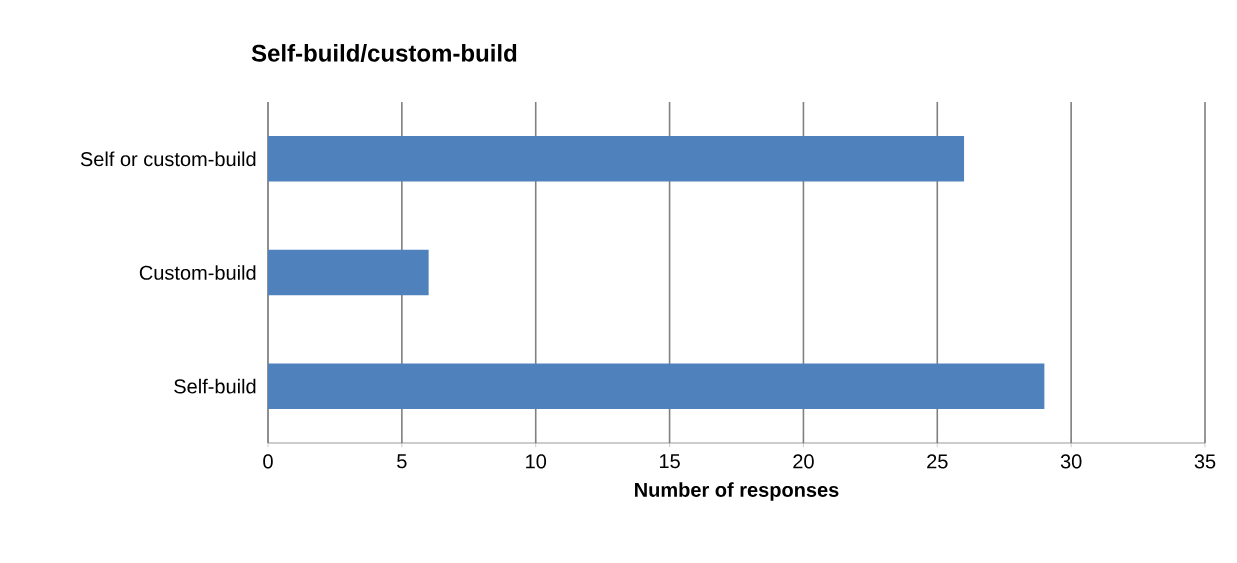 The width and height of the screenshot is (1237, 563). Describe the element at coordinates (215, 386) in the screenshot. I see `y-tick-label: Self-build` at that location.